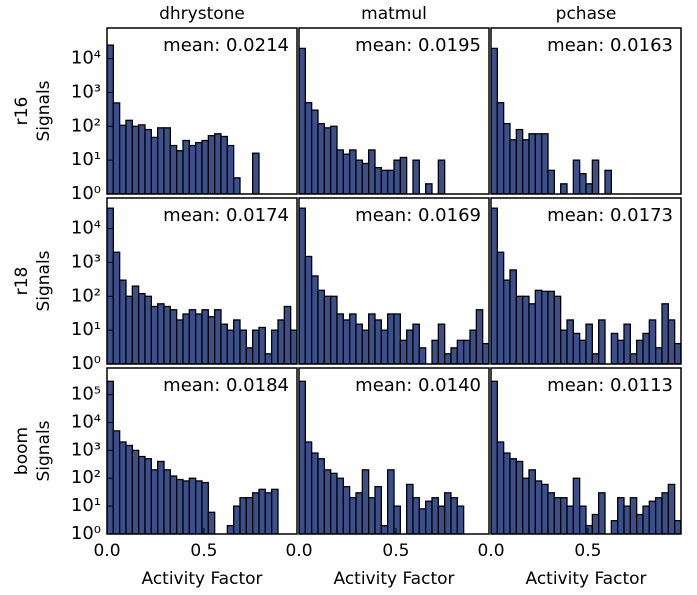  I want to click on mean-annotation: mean: 0.0184, so click(226, 385).